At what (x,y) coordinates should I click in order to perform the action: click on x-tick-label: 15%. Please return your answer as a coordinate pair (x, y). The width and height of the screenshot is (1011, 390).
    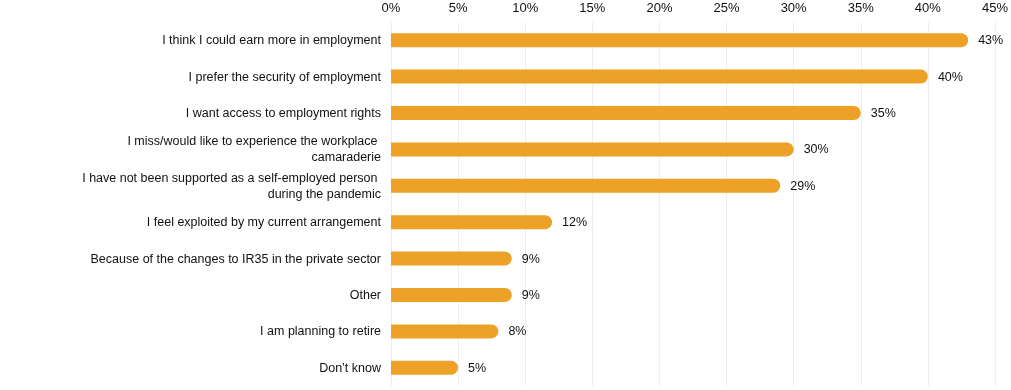
    Looking at the image, I should click on (592, 7).